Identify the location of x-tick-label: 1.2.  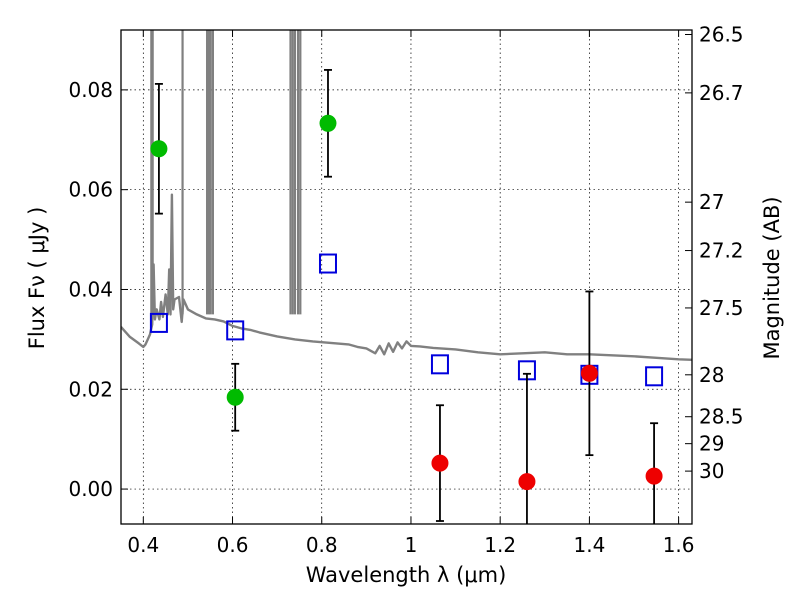
(500, 545).